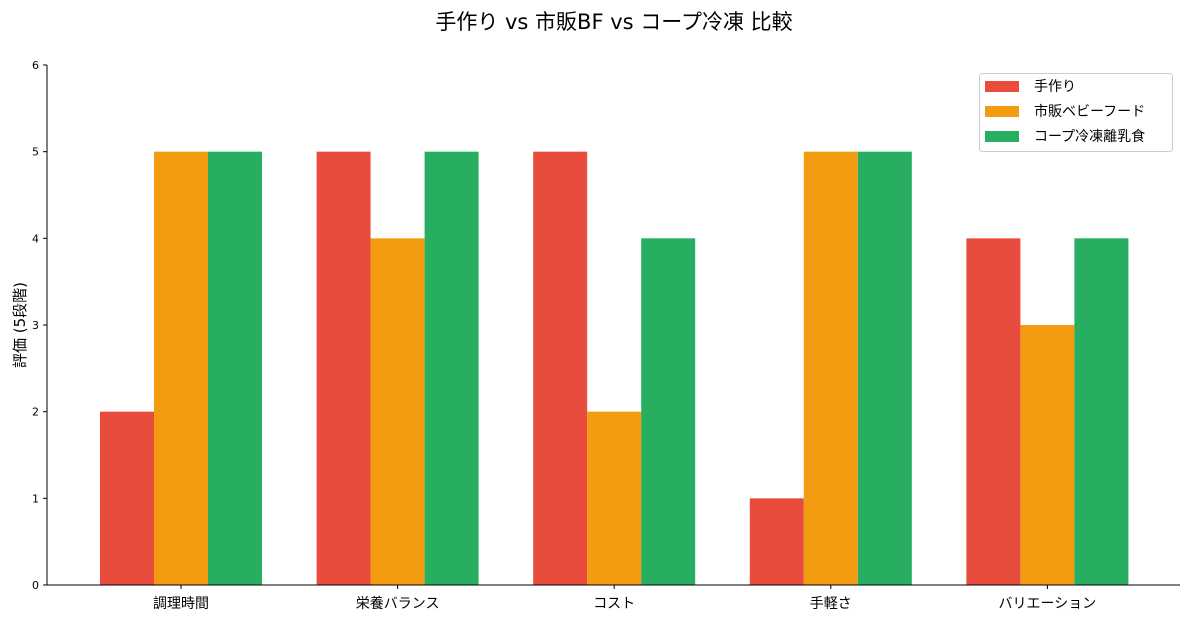 The image size is (1189, 624). Describe the element at coordinates (831, 604) in the screenshot. I see `x-tick-label: 手軽さ` at that location.